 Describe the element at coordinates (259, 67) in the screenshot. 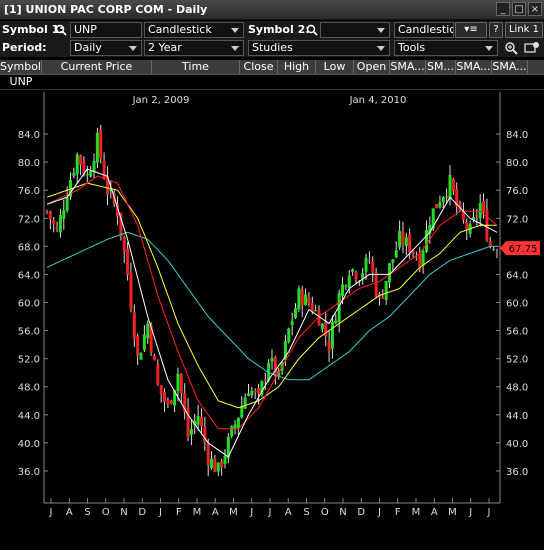

I see `col-close: Close` at that location.